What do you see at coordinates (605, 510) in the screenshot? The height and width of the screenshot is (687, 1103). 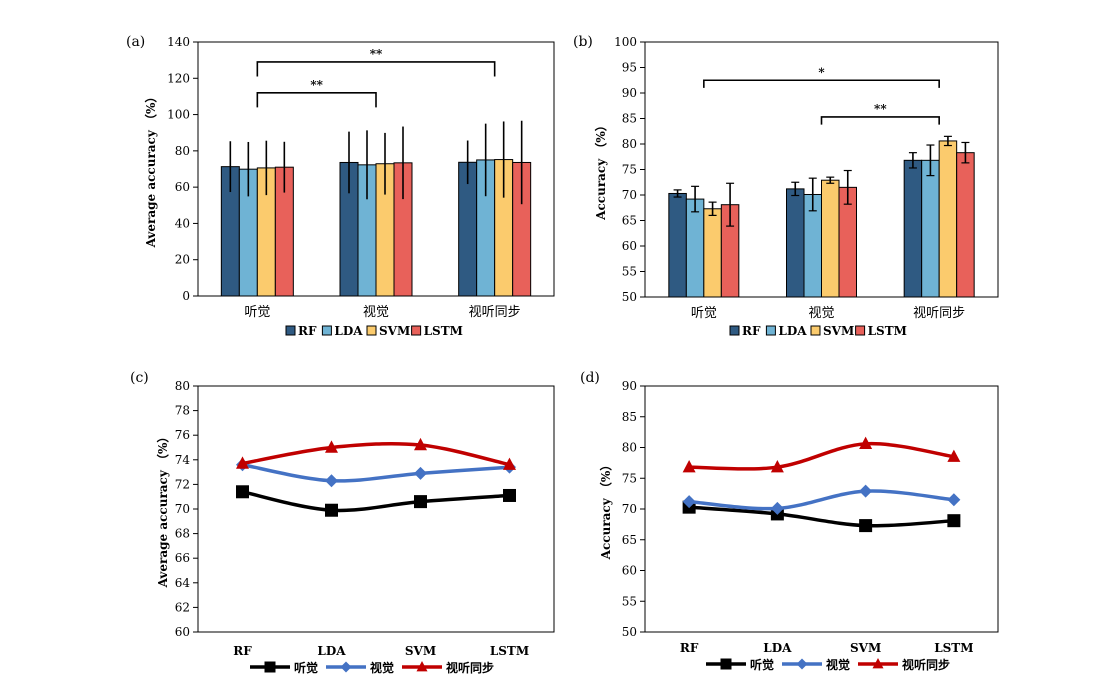 I see `y-axis-label: Accuracy （%）` at bounding box center [605, 510].